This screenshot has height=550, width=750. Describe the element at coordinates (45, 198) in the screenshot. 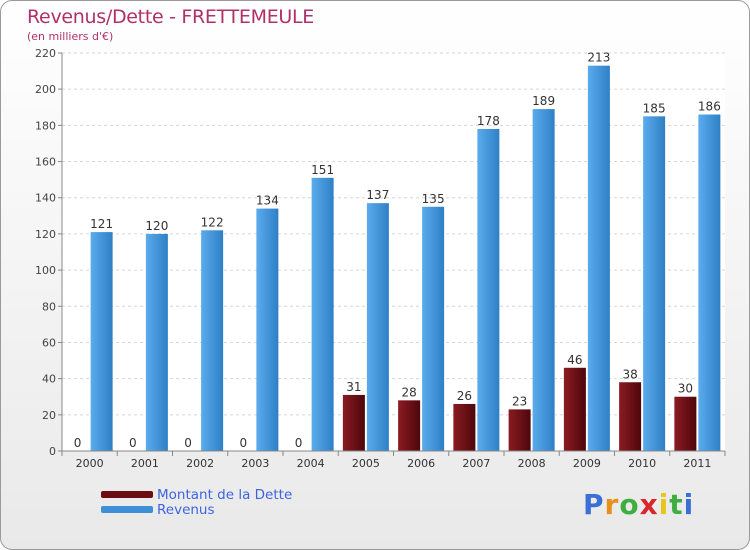

I see `y-tick-label: 140` at that location.